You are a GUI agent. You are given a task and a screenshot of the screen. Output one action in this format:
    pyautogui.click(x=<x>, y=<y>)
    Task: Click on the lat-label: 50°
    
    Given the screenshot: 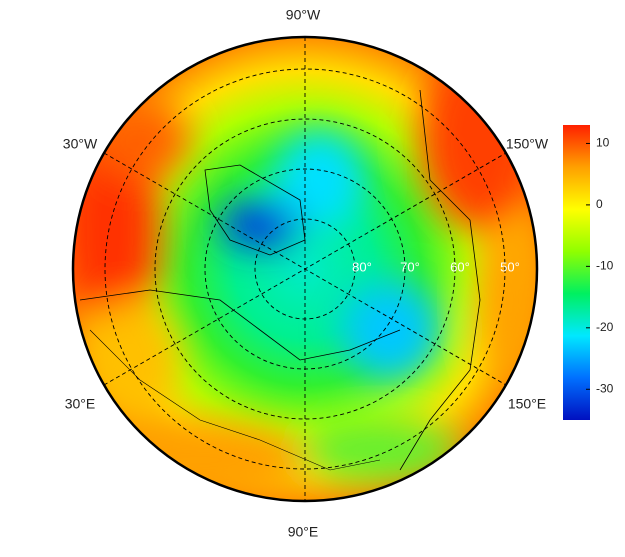 What is the action you would take?
    pyautogui.click(x=510, y=266)
    